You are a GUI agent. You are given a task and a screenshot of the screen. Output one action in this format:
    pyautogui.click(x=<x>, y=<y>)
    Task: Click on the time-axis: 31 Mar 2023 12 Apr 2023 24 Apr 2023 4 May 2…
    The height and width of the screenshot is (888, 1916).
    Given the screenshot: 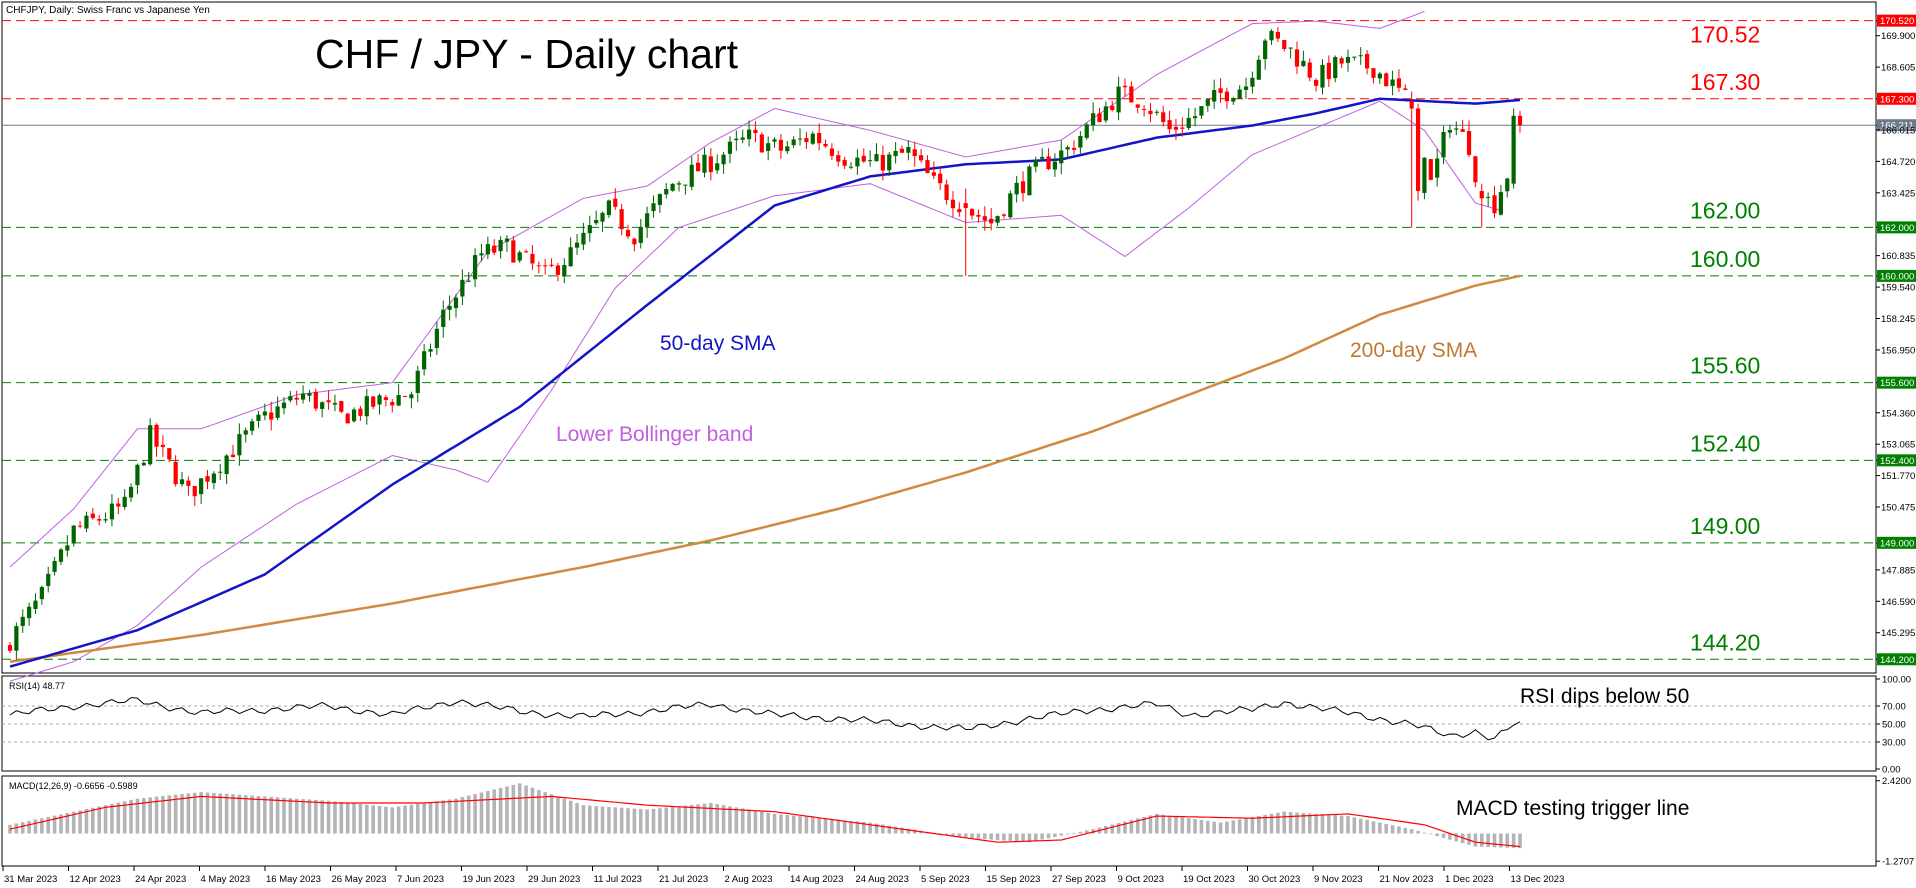 What is the action you would take?
    pyautogui.click(x=783, y=875)
    